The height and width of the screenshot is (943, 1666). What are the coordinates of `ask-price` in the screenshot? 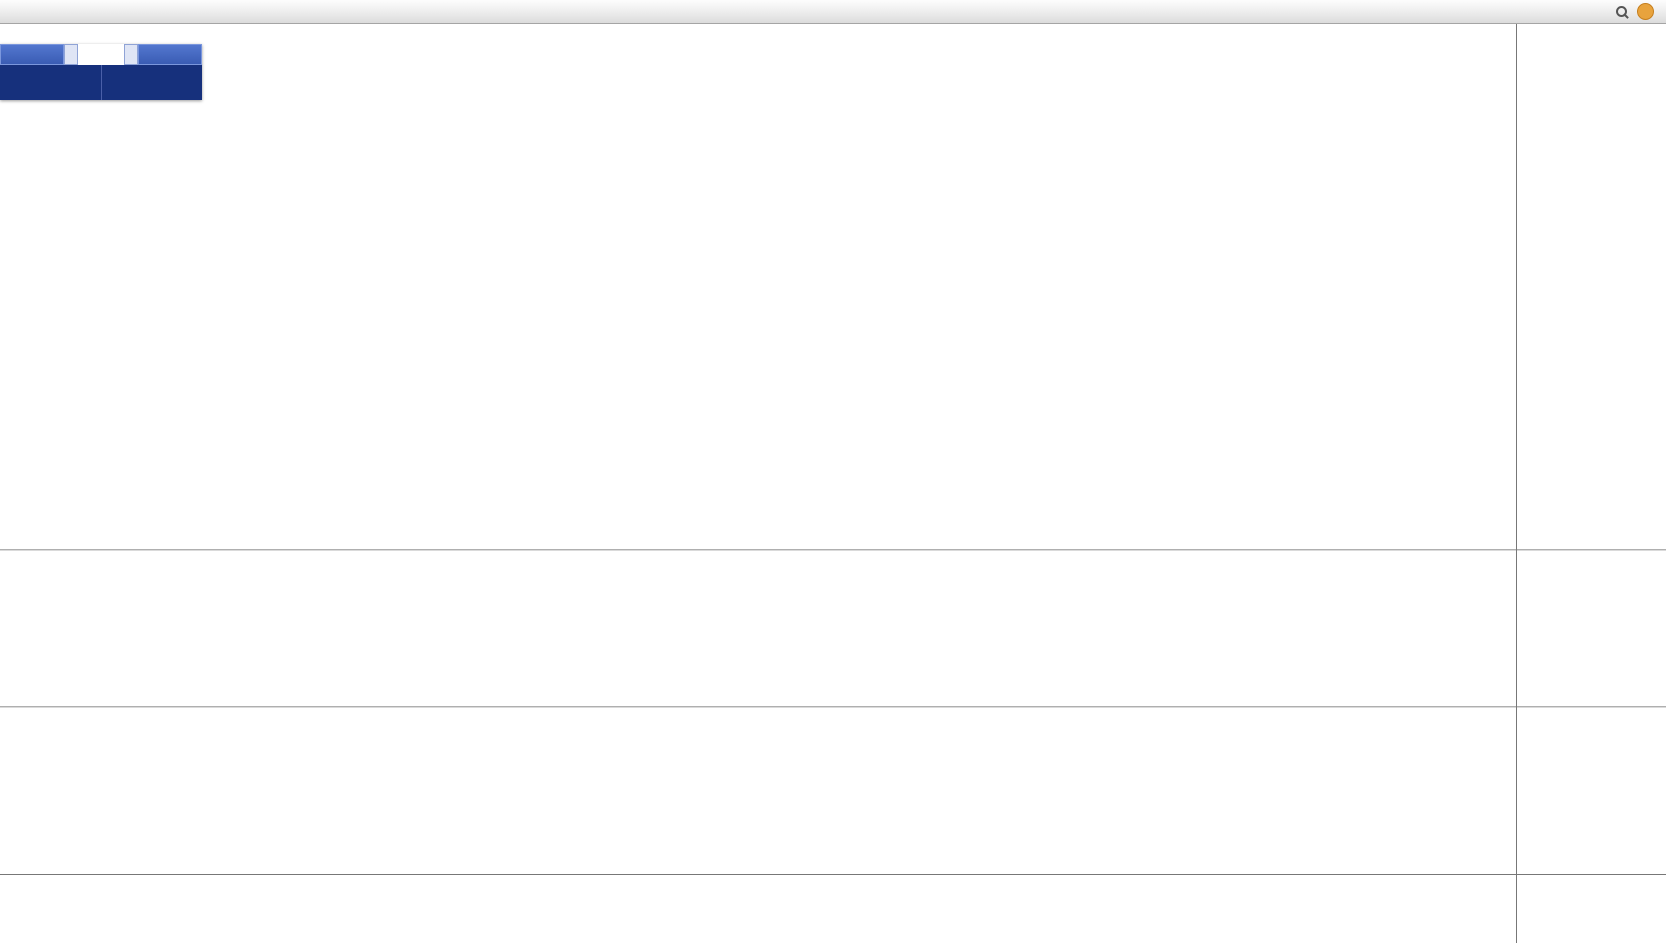 It's located at (152, 82).